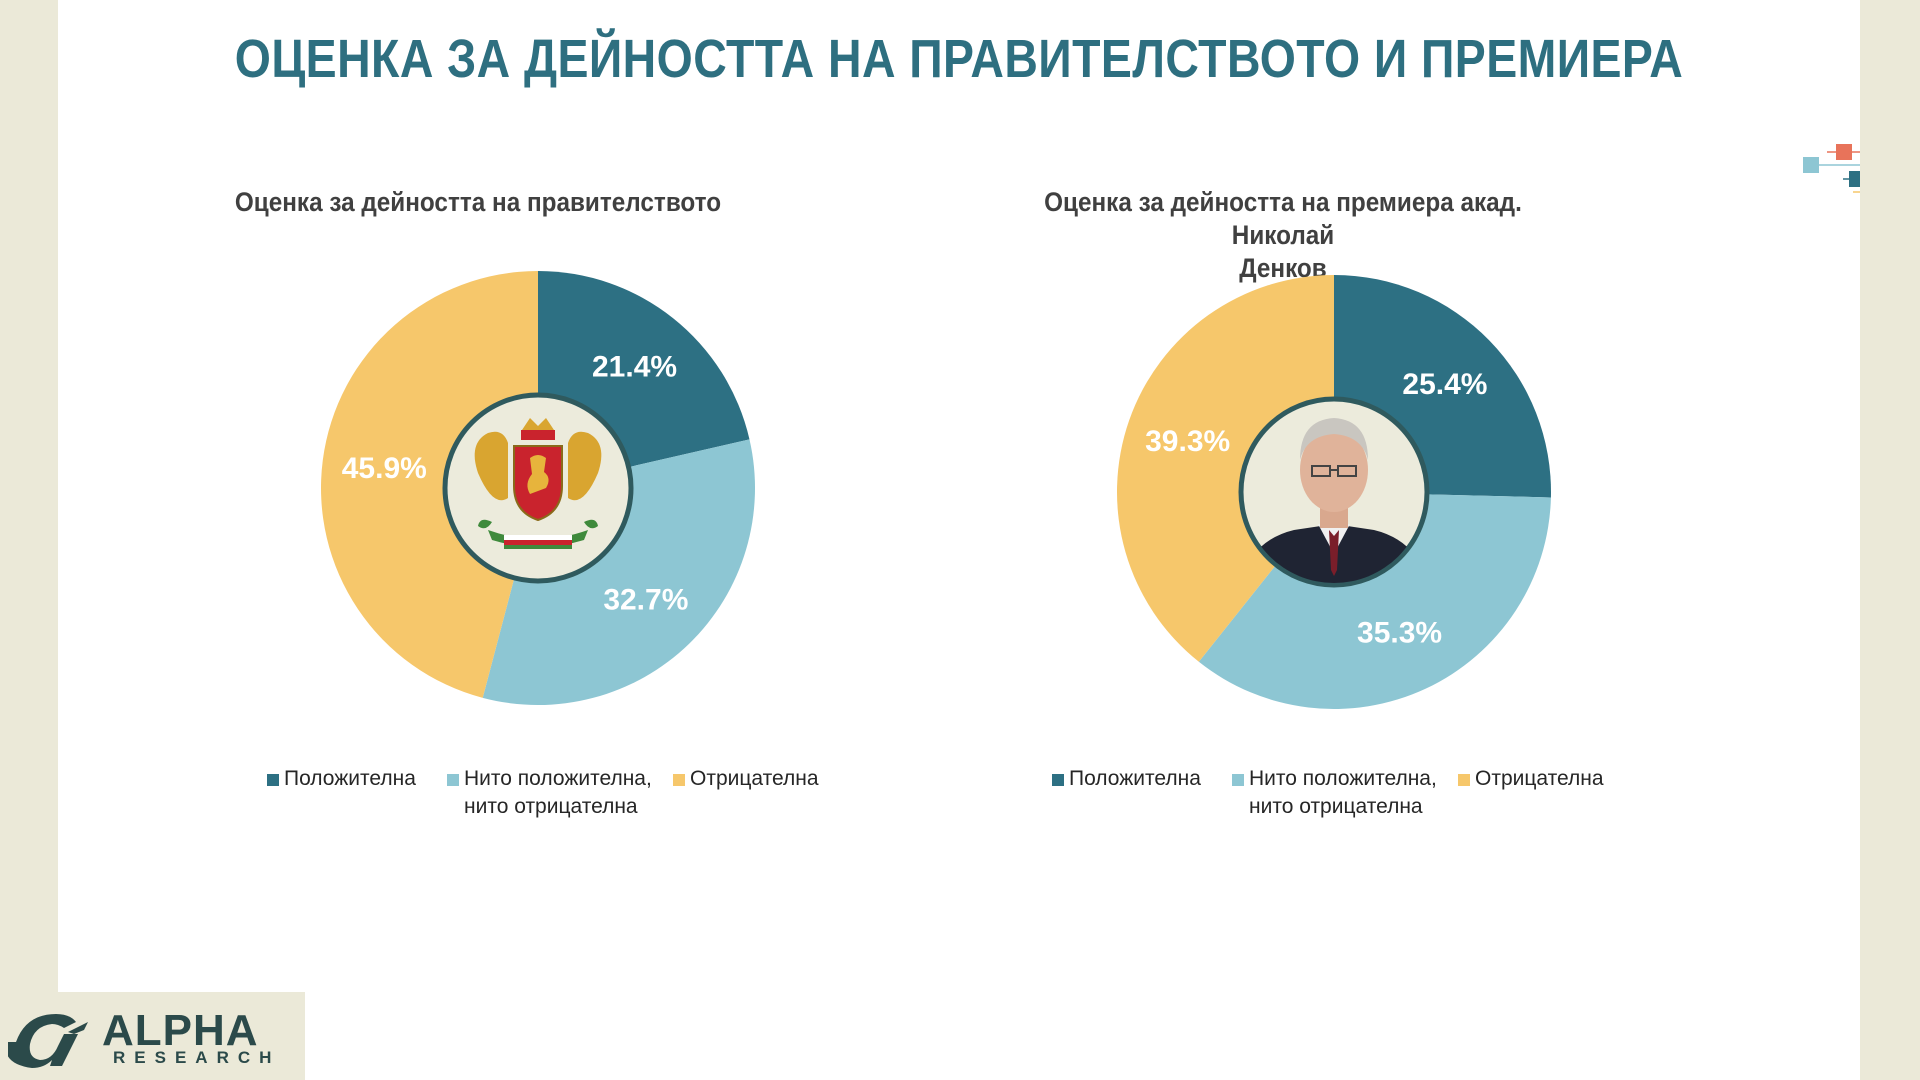  I want to click on data-label-neutral: 35.3%, so click(1399, 632).